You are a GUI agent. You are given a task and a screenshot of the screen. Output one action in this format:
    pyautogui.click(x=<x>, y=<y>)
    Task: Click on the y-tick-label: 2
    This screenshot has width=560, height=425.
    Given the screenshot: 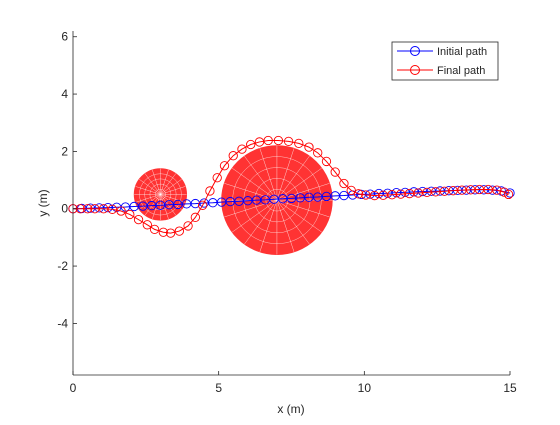 What is the action you would take?
    pyautogui.click(x=64, y=151)
    